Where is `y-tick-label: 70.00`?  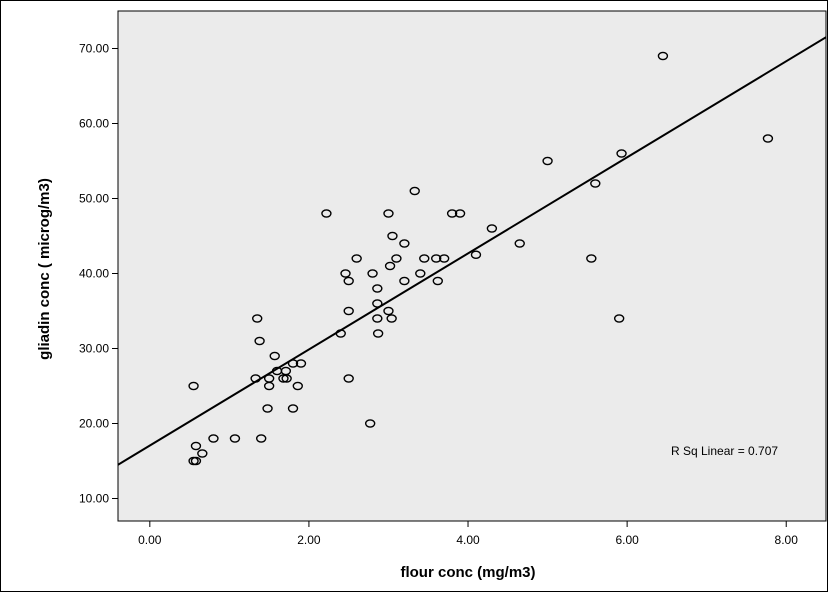 y-tick-label: 70.00 is located at coordinates (94, 49).